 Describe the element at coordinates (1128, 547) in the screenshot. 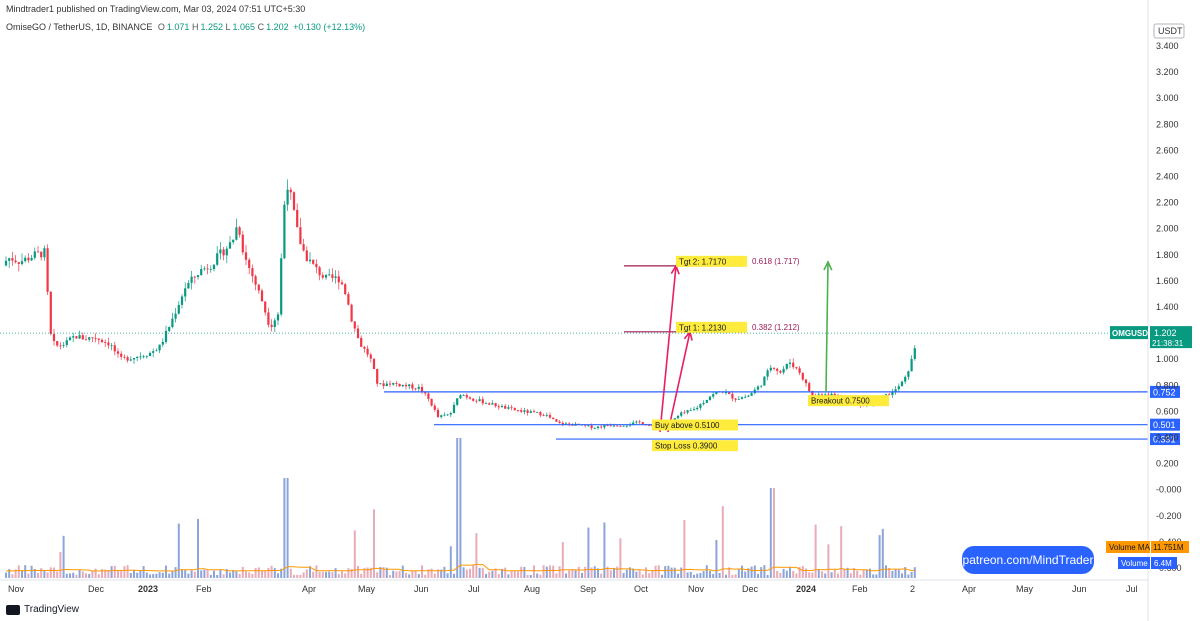

I see `volume-ma-label-bg` at that location.